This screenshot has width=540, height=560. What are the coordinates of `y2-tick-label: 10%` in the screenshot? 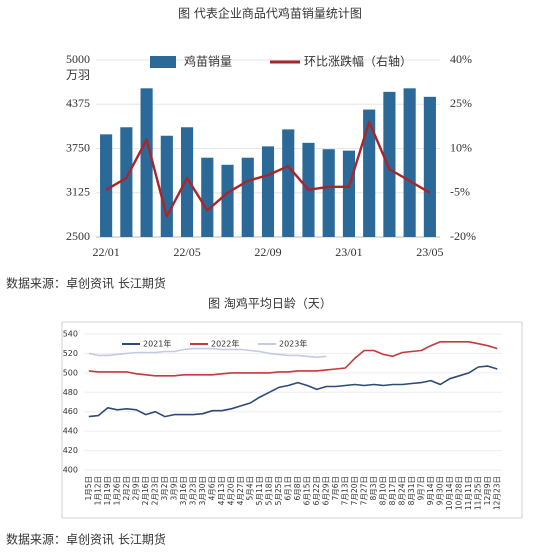 It's located at (461, 147).